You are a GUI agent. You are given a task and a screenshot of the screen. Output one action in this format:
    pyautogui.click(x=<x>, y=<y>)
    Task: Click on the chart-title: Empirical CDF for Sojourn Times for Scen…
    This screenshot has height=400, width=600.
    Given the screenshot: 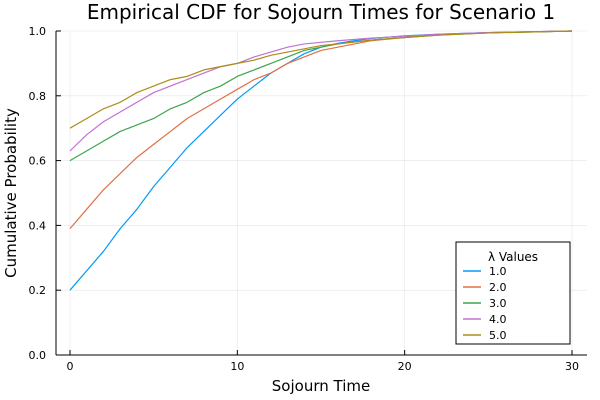 What is the action you would take?
    pyautogui.click(x=321, y=12)
    